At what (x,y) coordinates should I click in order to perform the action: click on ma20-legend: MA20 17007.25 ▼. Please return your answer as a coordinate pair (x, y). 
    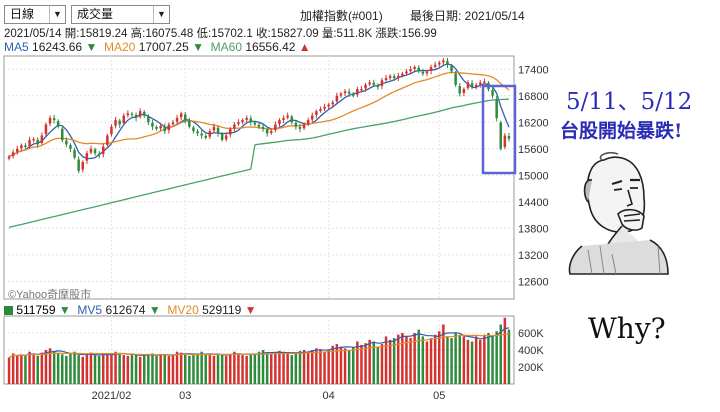
    Looking at the image, I should click on (154, 47).